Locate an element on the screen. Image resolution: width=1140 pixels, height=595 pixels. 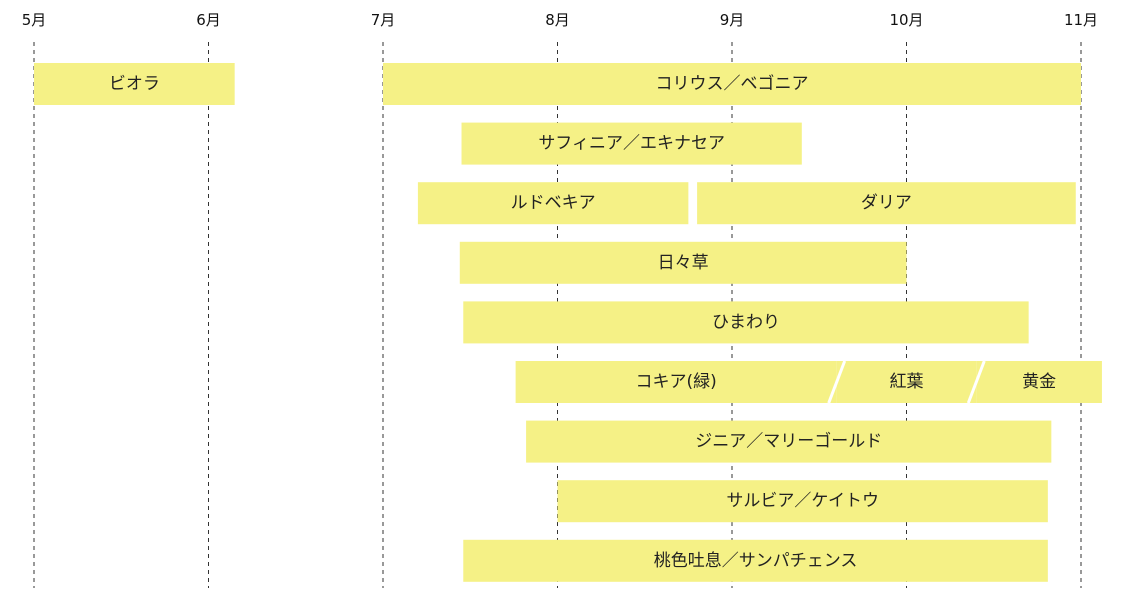
bar-label: ジニア／マリーゴールド is located at coordinates (788, 441).